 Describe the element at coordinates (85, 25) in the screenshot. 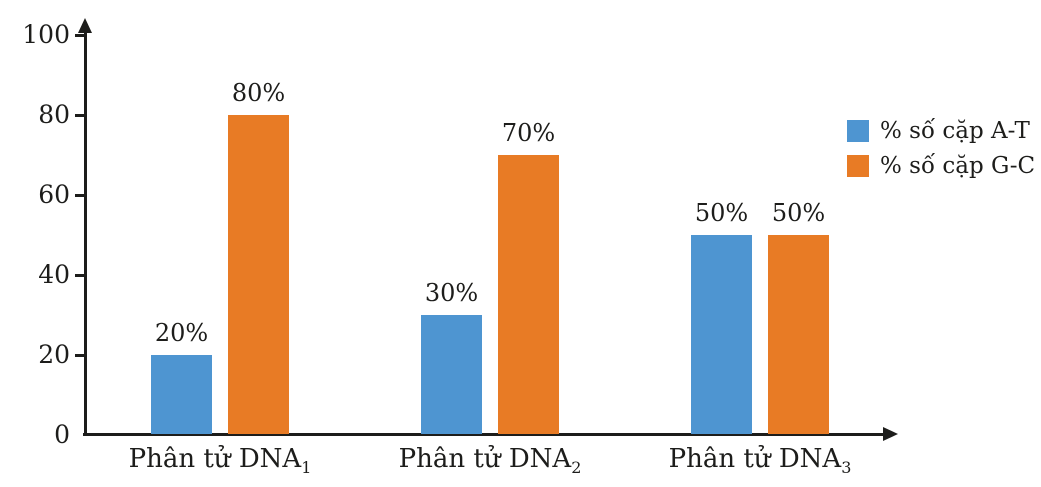

I see `y-axis-arrow-icon` at that location.